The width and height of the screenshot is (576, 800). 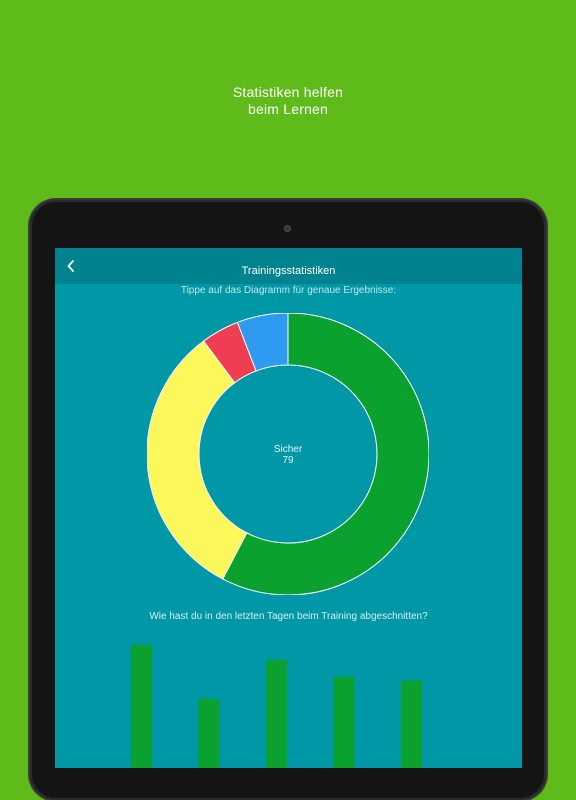 I want to click on donut-center-label: Sicher 79, so click(x=288, y=455).